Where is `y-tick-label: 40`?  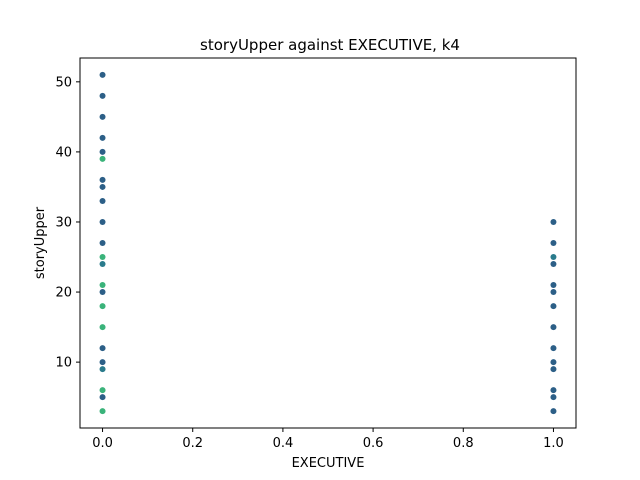 y-tick-label: 40 is located at coordinates (63, 152).